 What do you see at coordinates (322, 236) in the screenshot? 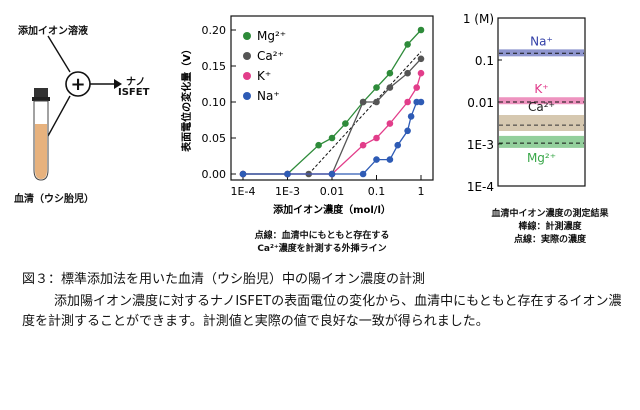
I see `chart-note-line1: 点線：血清中にもともと存在する` at bounding box center [322, 236].